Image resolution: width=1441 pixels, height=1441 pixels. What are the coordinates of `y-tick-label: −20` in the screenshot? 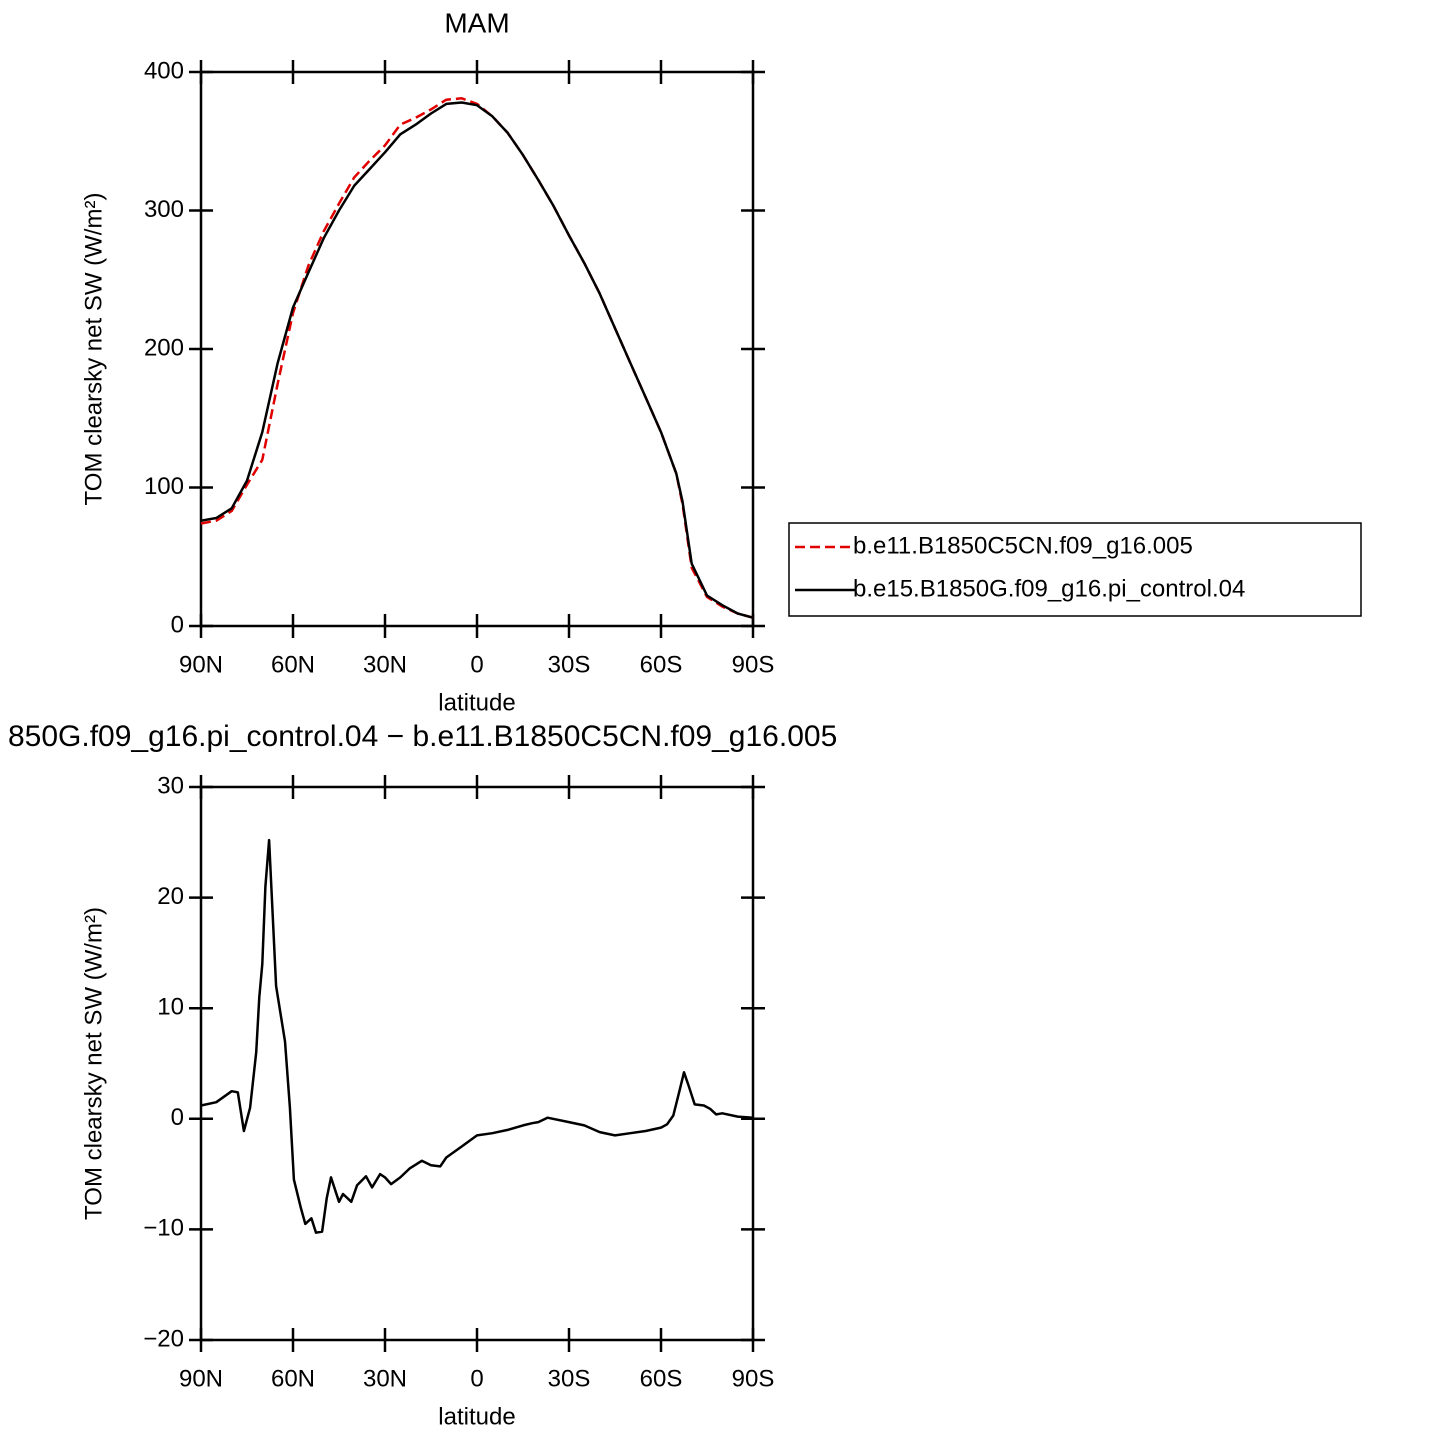 It's located at (163, 1338).